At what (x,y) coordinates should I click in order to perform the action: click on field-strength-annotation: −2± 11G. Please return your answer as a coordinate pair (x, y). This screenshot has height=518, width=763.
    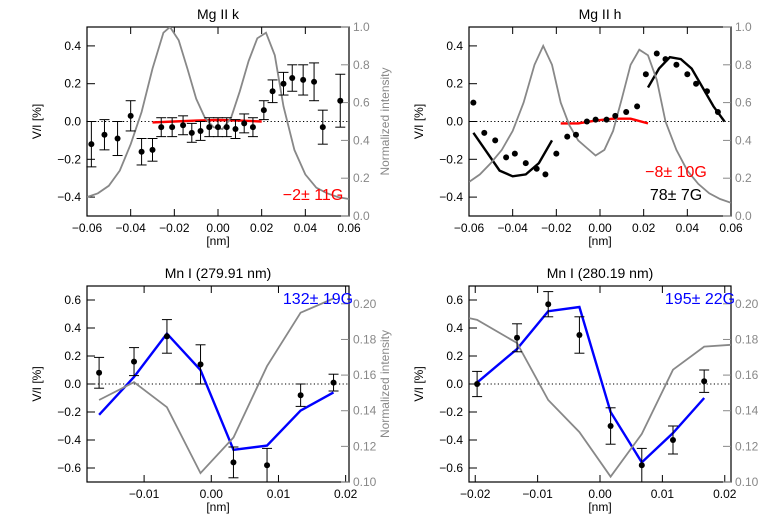
    Looking at the image, I should click on (313, 195).